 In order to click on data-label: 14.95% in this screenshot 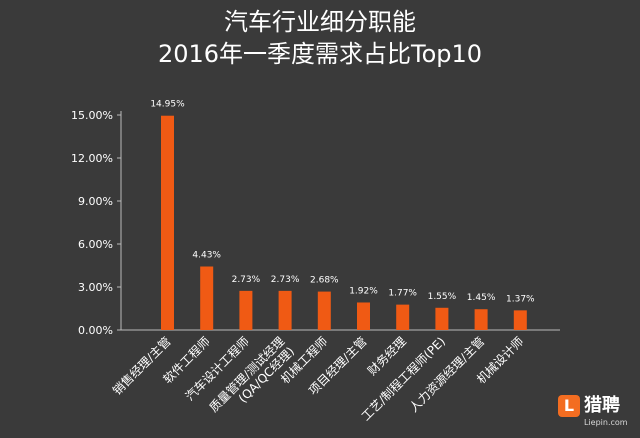, I will do `click(167, 105)`.